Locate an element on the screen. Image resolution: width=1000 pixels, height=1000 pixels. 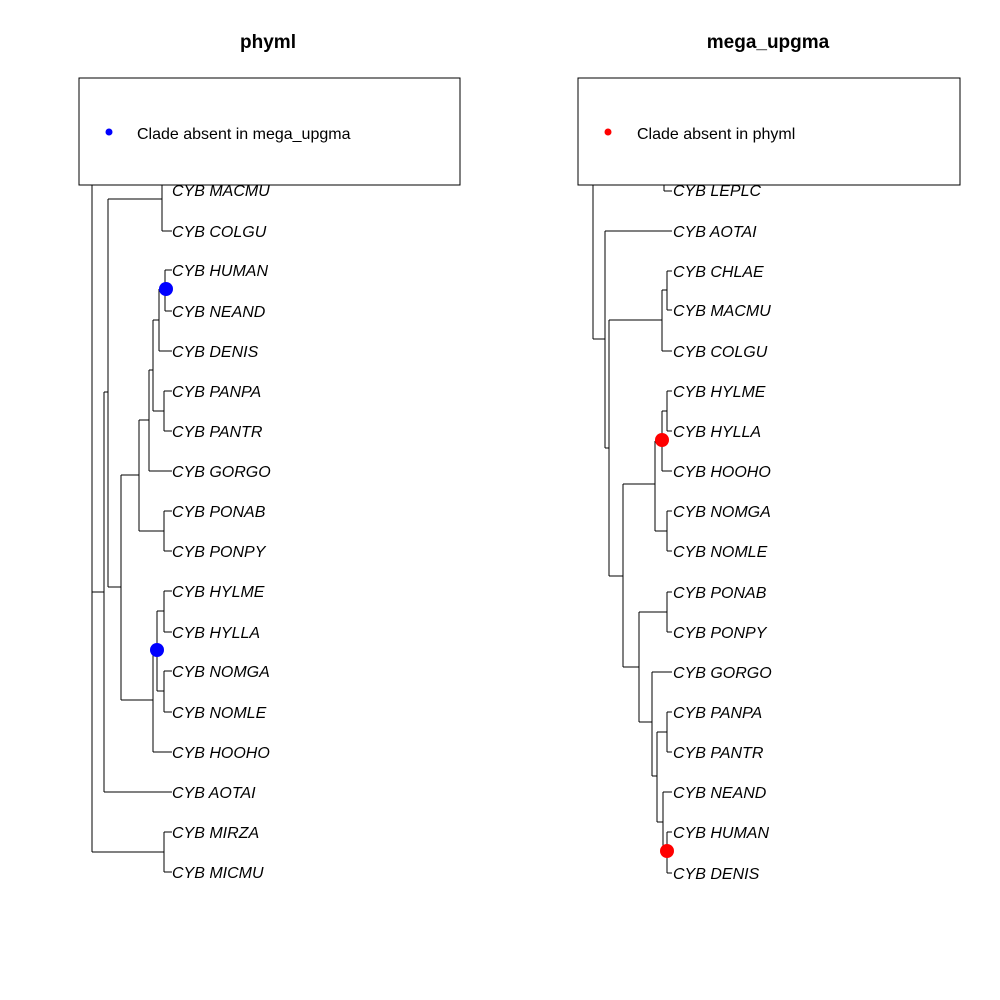
phyml-tree-edges is located at coordinates (131, 529).